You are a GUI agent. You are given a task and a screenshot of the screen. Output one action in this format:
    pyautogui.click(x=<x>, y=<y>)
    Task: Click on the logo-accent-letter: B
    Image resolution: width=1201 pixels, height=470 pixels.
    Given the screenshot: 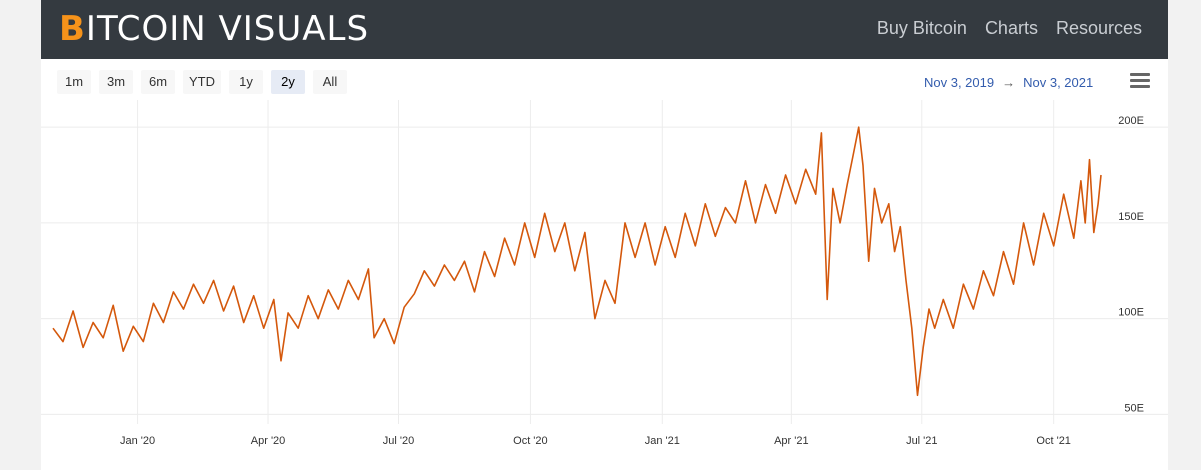 What is the action you would take?
    pyautogui.click(x=72, y=29)
    